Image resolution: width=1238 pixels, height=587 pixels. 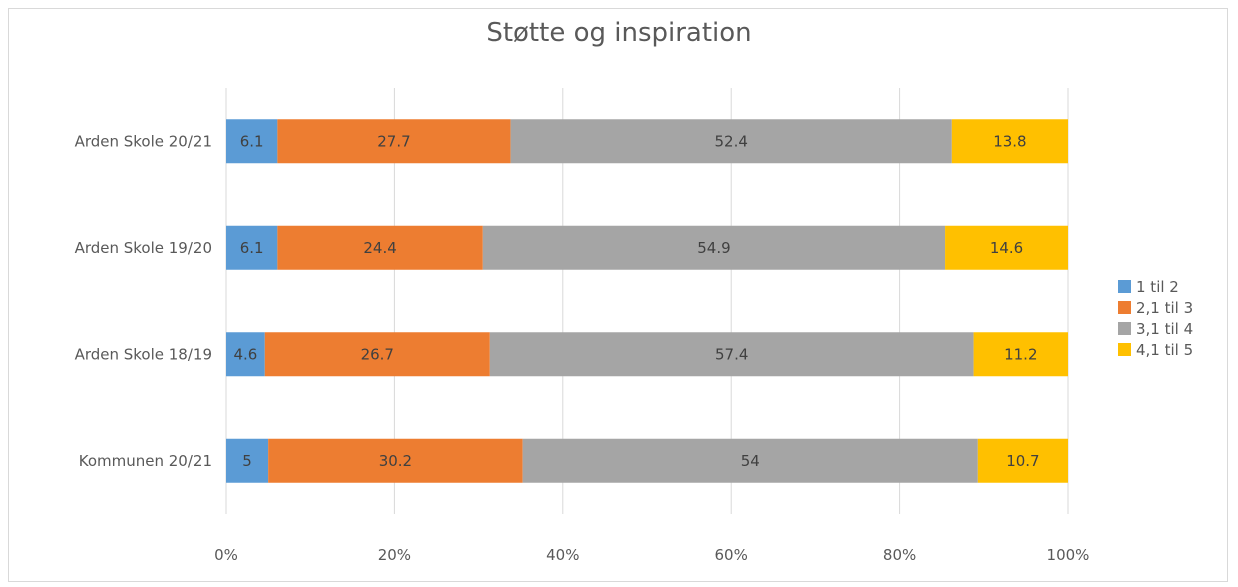 I want to click on category-label: Kommunen 20/21, so click(x=145, y=461).